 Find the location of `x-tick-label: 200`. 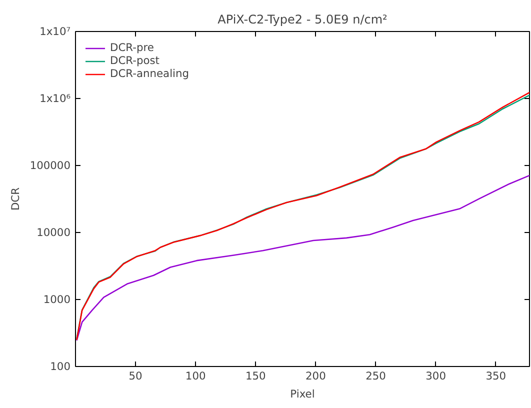

x-tick-label: 200 is located at coordinates (316, 376).